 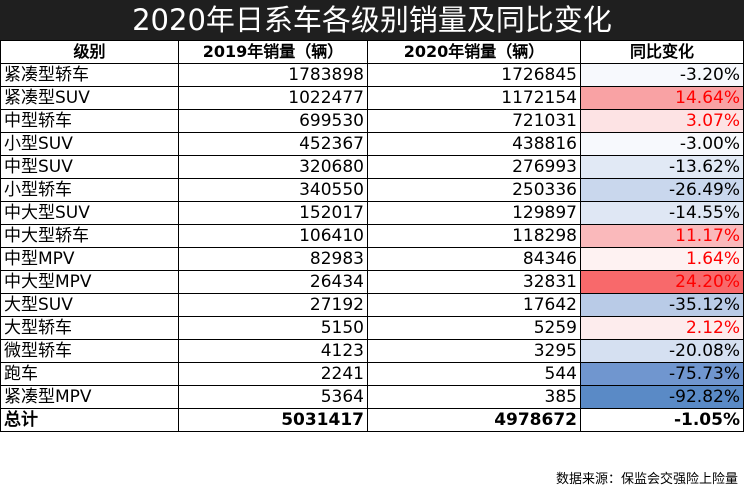 I want to click on header-sales-2020: 2020年销量（辆）, so click(x=474, y=52).